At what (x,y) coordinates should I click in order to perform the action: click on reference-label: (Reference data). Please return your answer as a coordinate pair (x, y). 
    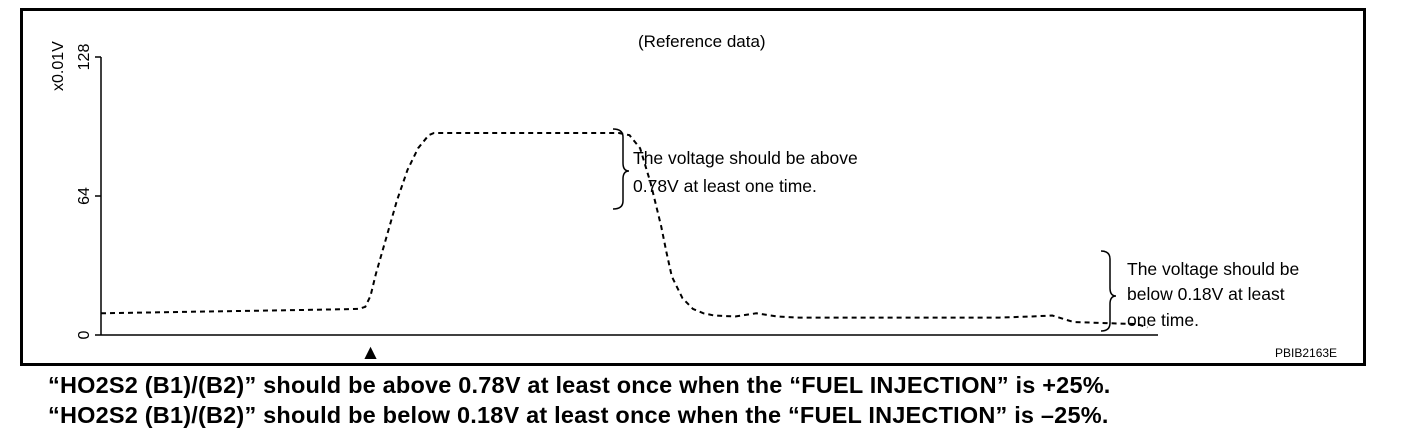
    Looking at the image, I should click on (702, 41).